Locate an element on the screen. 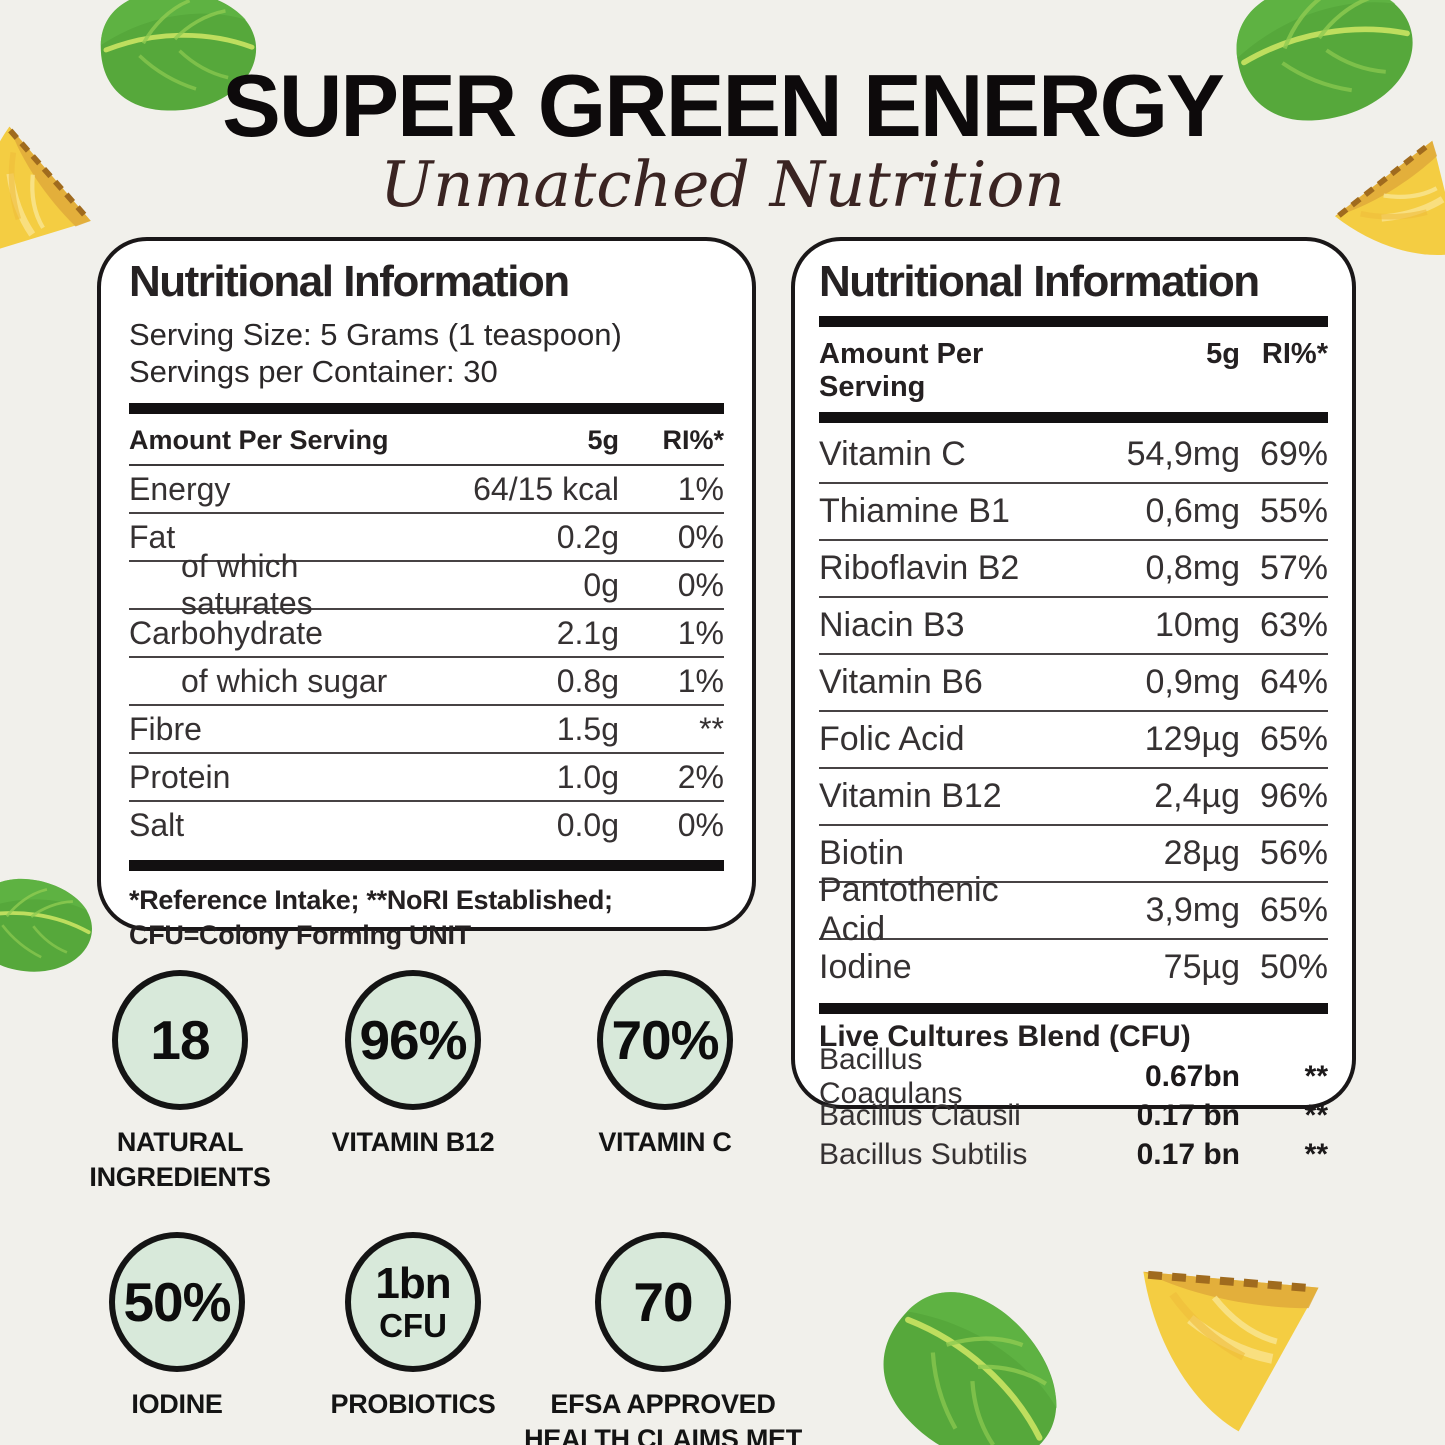 Image resolution: width=1445 pixels, height=1445 pixels. page-title: SUPER GREEN ENERGY is located at coordinates (723, 105).